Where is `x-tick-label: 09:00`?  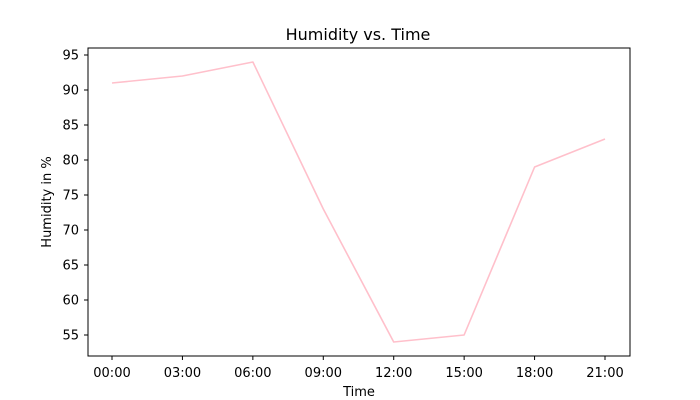
x-tick-label: 09:00 is located at coordinates (323, 373).